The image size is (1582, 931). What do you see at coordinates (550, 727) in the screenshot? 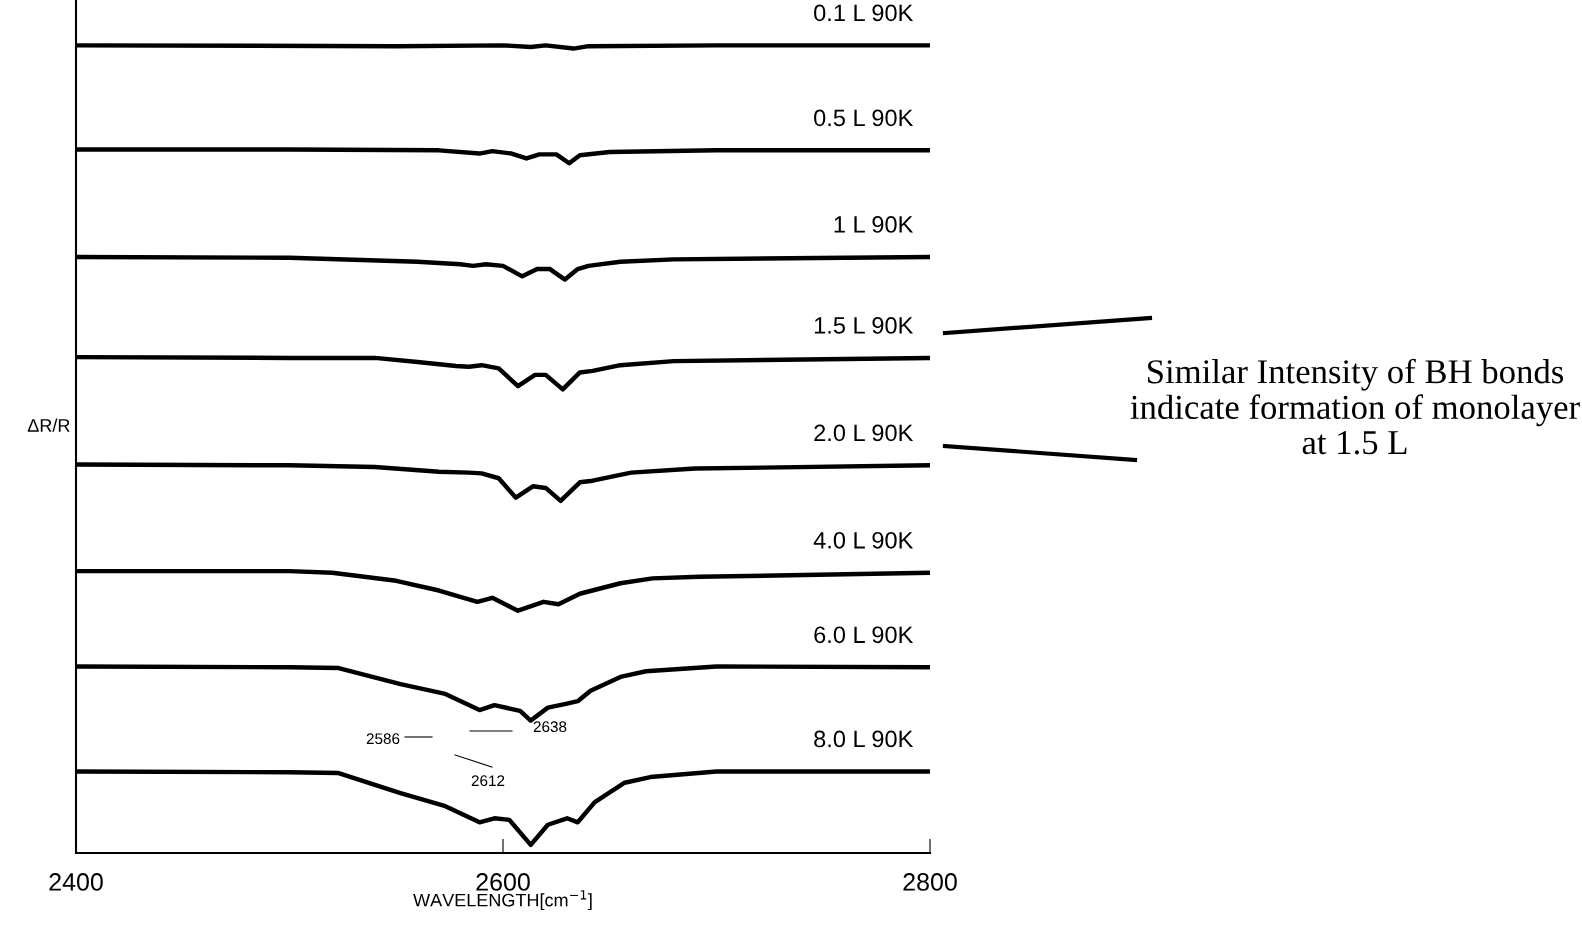
I see `annotation: 2638` at bounding box center [550, 727].